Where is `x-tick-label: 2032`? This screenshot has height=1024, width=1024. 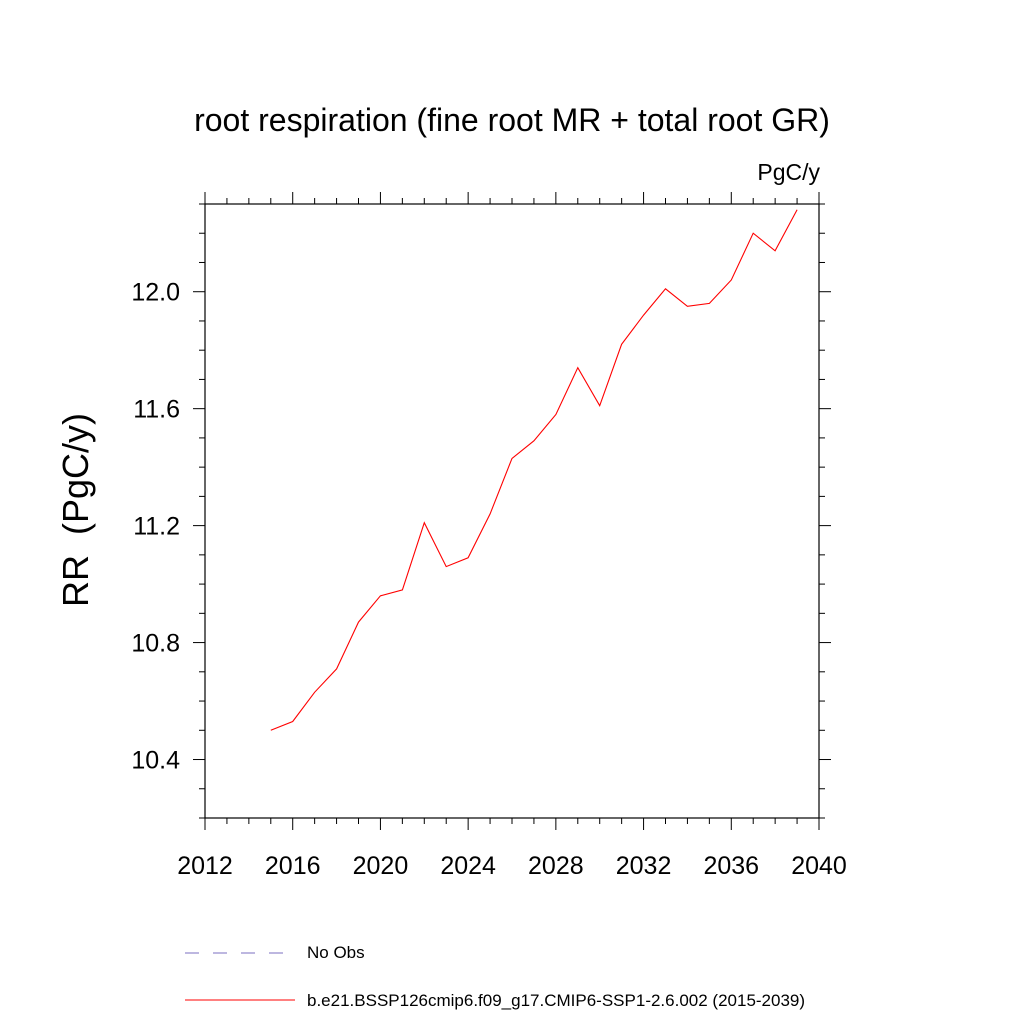 x-tick-label: 2032 is located at coordinates (644, 866).